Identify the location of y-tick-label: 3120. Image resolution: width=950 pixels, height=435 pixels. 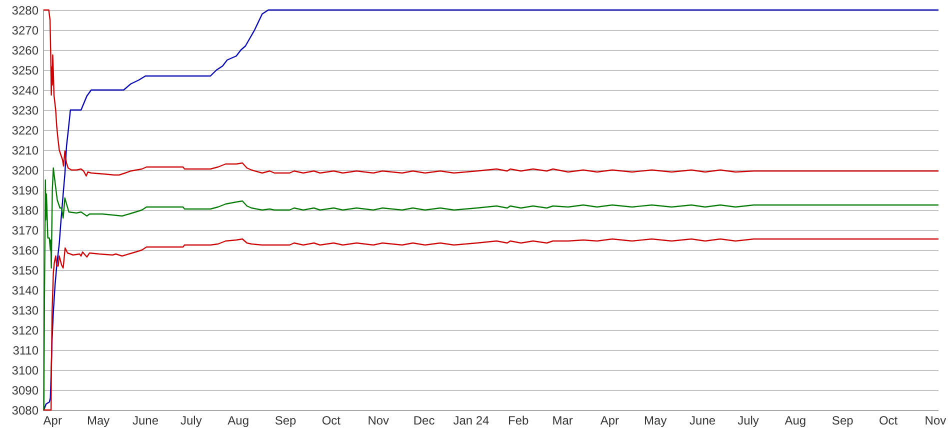
(25, 331).